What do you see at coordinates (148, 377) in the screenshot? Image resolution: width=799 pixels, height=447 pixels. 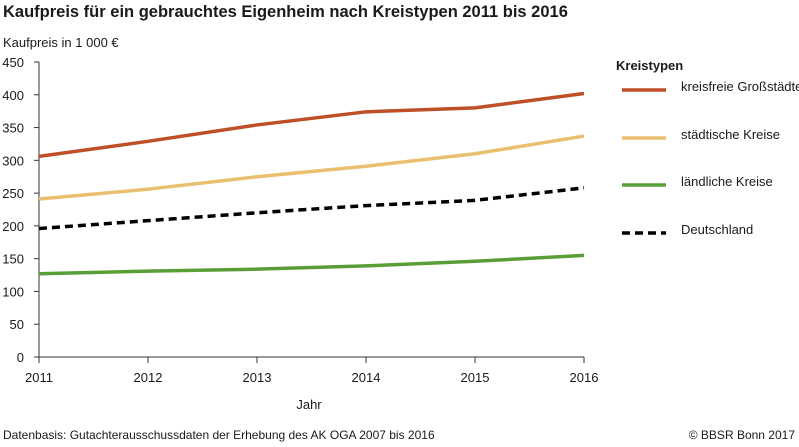 I see `x-tick-label: 2012` at bounding box center [148, 377].